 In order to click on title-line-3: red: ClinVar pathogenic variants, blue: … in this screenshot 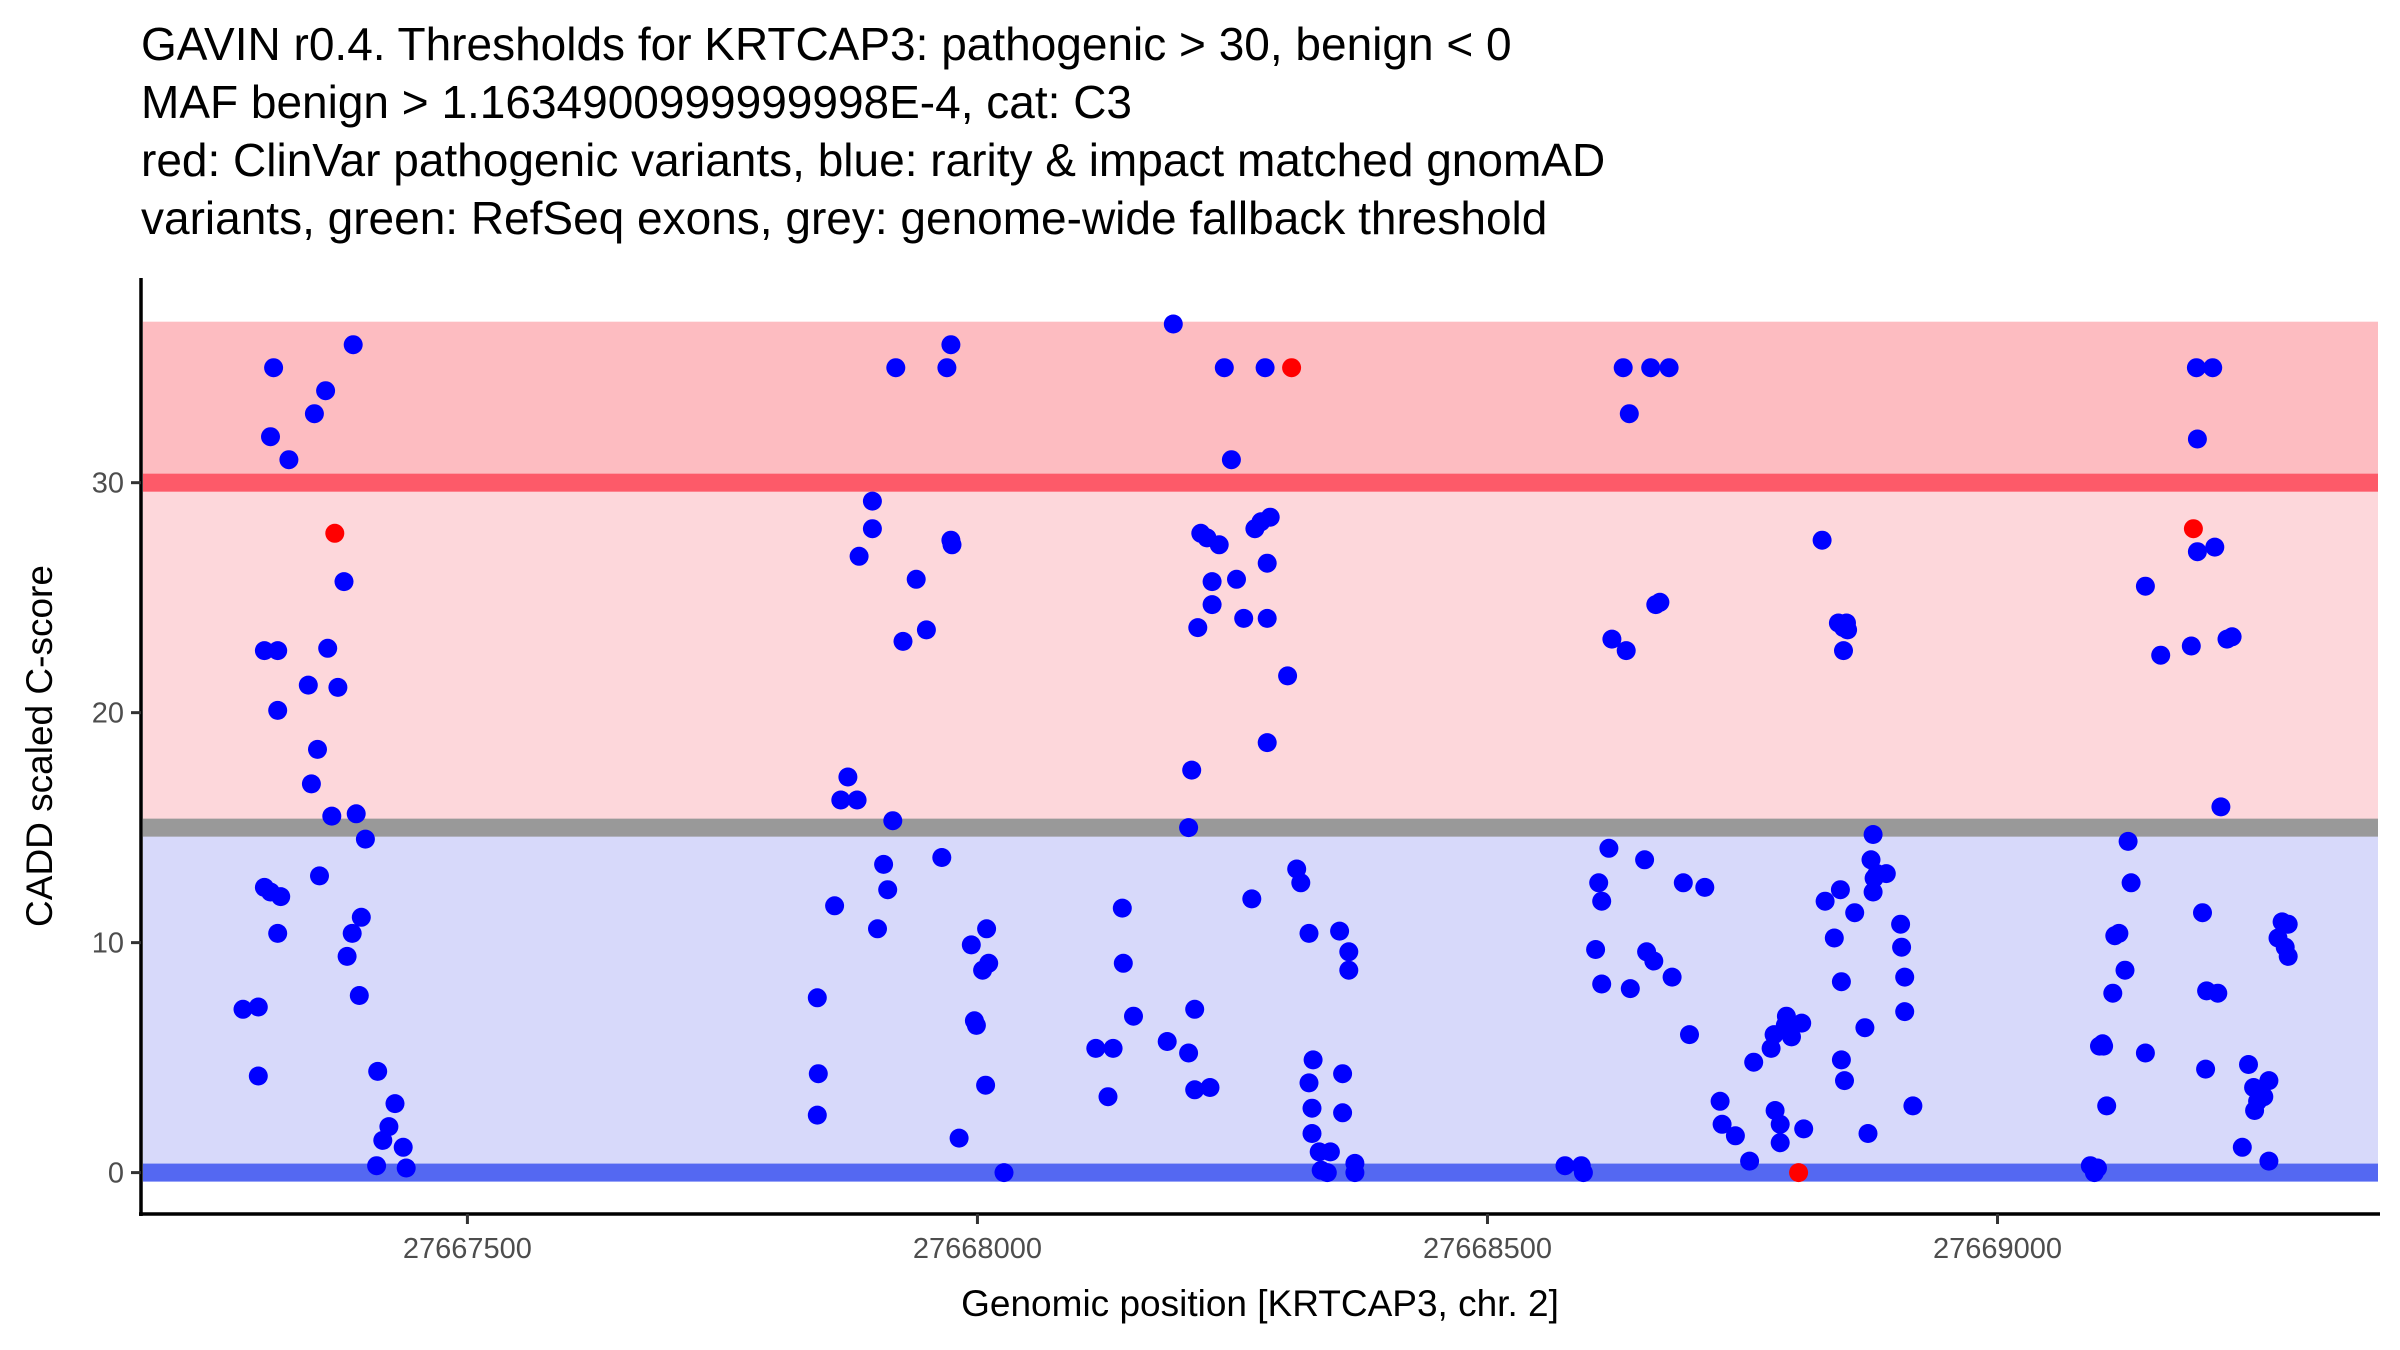, I will do `click(873, 160)`.